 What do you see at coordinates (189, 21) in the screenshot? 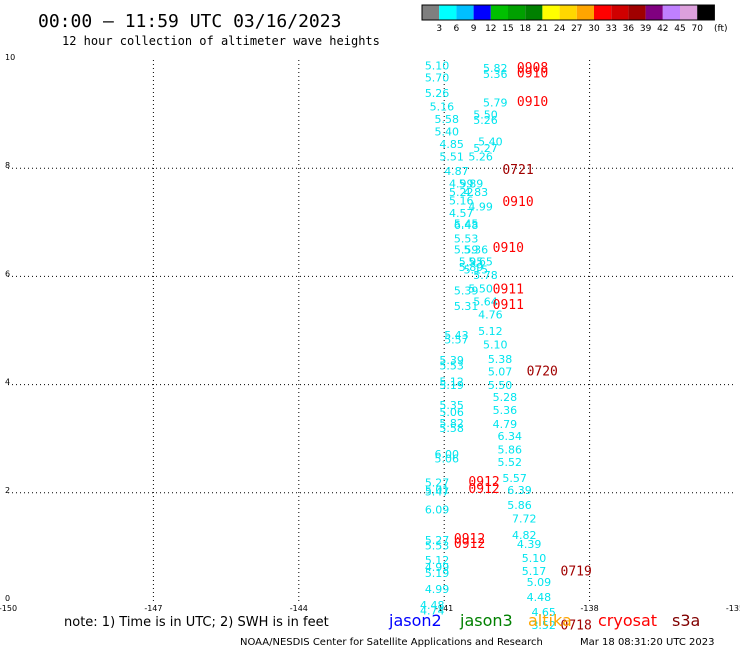
I see `chart-title: 00:00 – 11:59 UTC 03/16/2023` at bounding box center [189, 21].